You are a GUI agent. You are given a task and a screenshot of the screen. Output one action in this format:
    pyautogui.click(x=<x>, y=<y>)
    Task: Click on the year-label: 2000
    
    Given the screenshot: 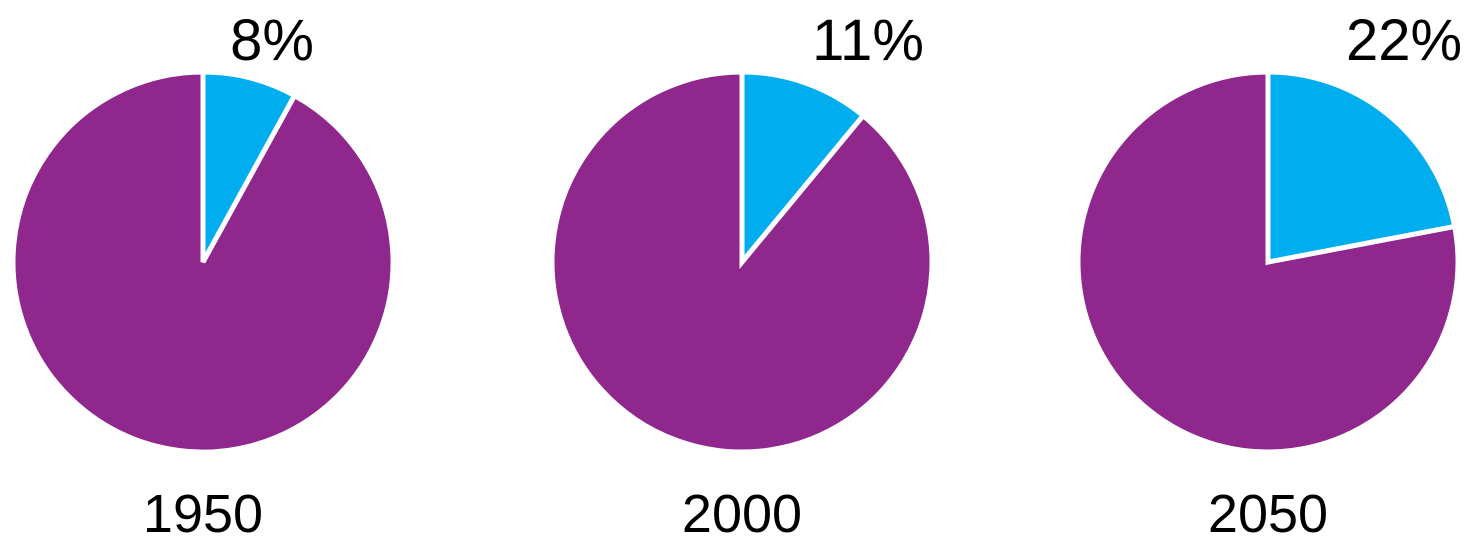 What is the action you would take?
    pyautogui.click(x=742, y=512)
    